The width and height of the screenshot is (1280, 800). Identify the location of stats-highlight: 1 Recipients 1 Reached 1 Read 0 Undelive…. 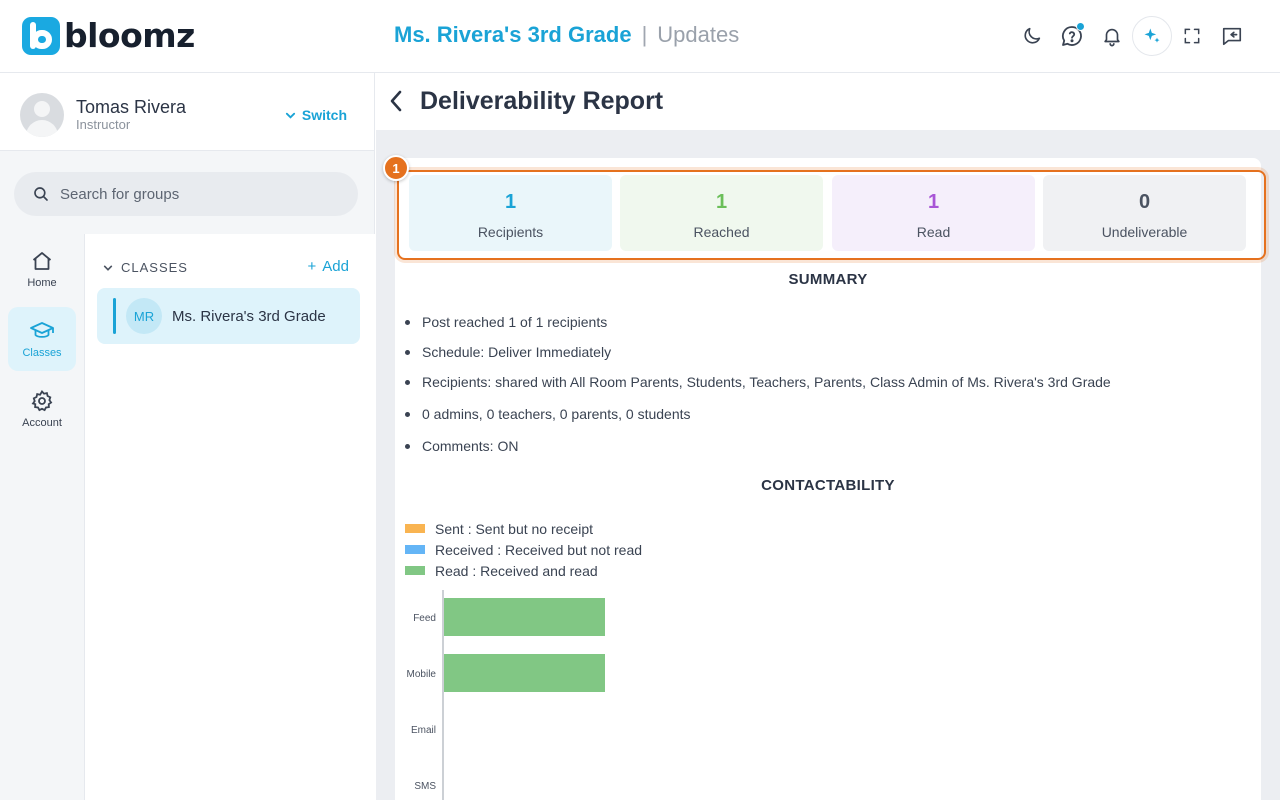
(831, 215).